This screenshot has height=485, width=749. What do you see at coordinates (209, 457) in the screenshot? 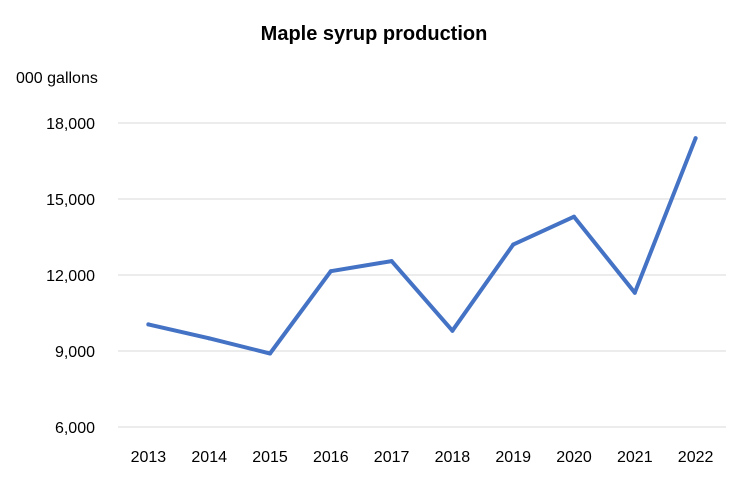
I see `x-tick-label: 2014` at bounding box center [209, 457].